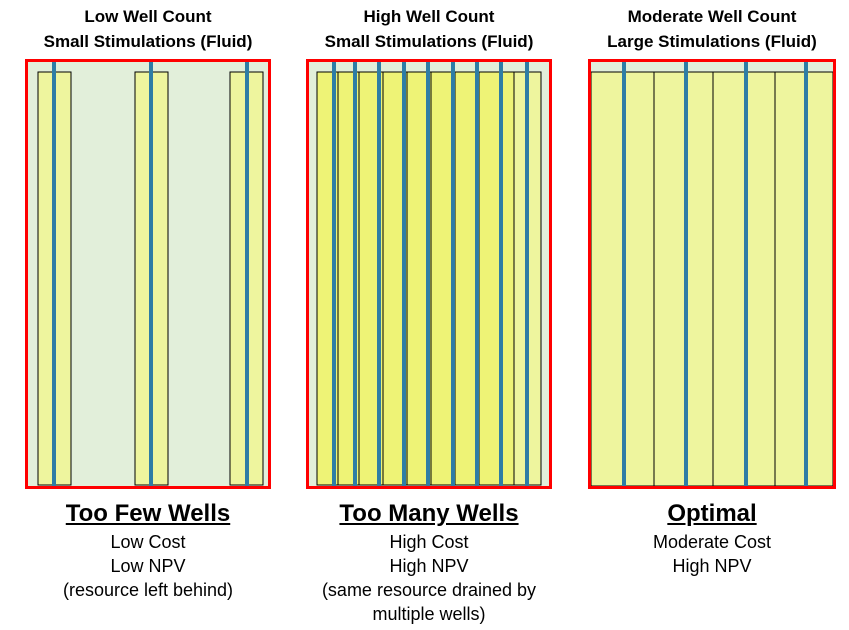  Describe the element at coordinates (712, 16) in the screenshot. I see `heading-line-1: Moderate Well Count` at that location.